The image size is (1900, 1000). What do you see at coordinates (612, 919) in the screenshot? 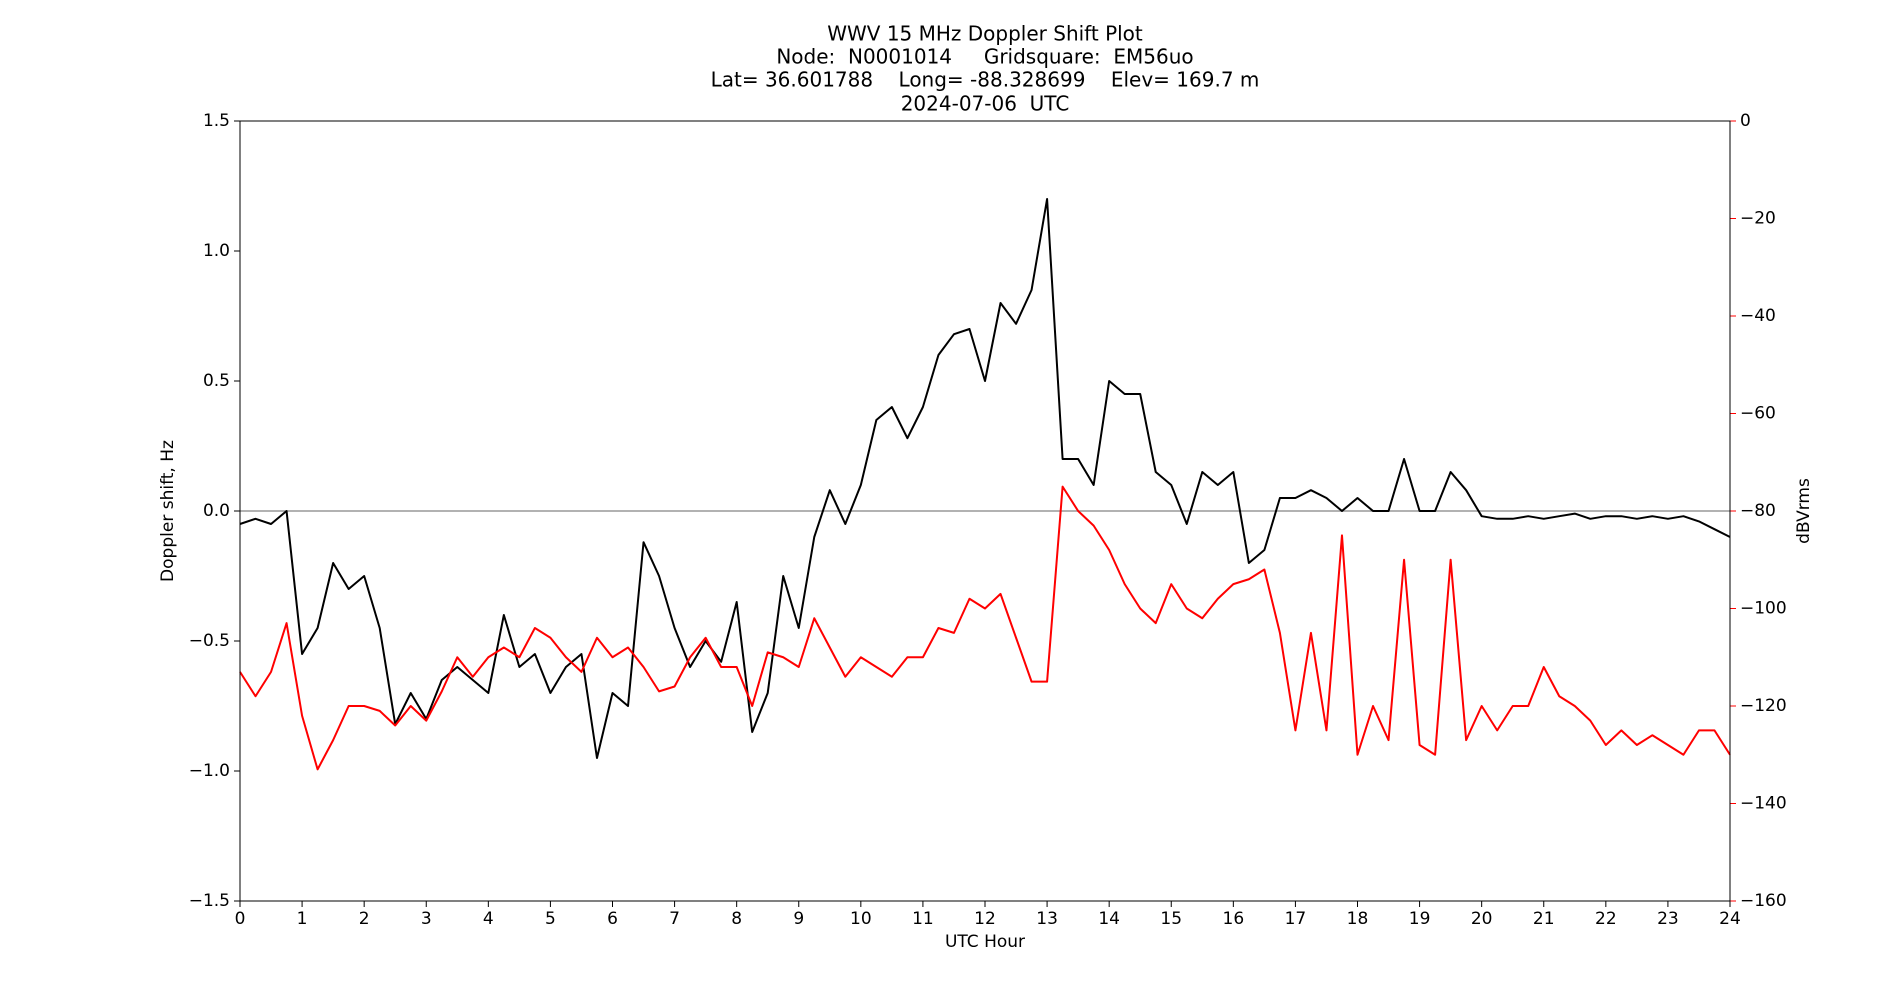
I see `x-tick-label: 6` at bounding box center [612, 919].